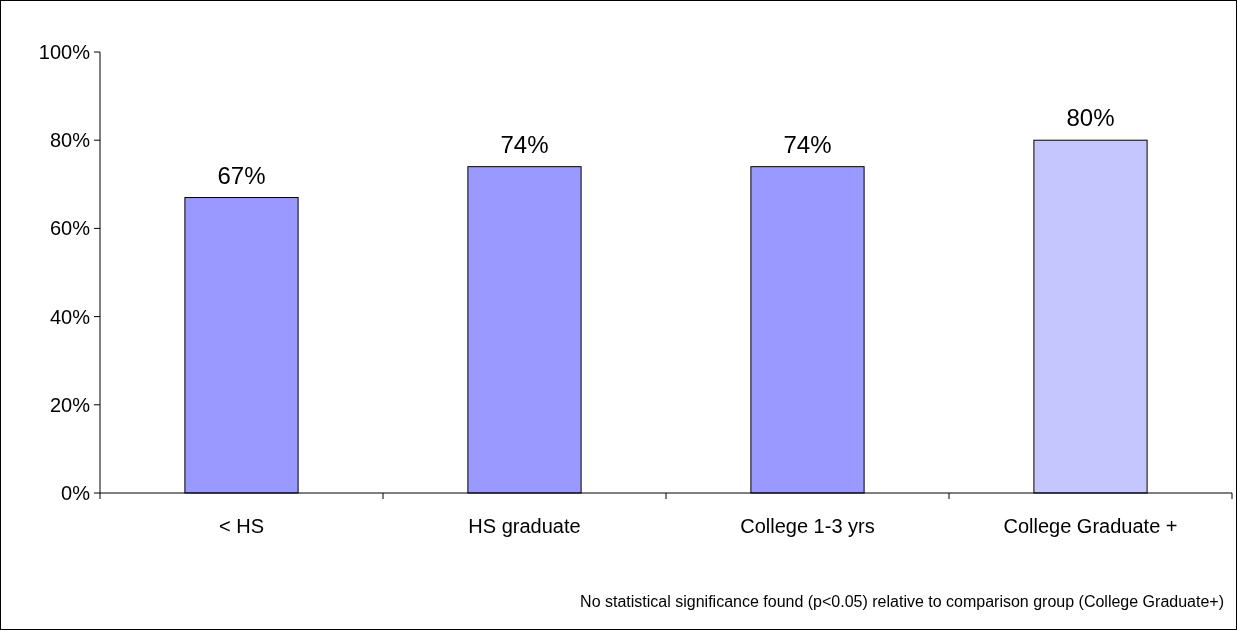 The width and height of the screenshot is (1238, 631). What do you see at coordinates (64, 52) in the screenshot?
I see `y-tick-label: 100%` at bounding box center [64, 52].